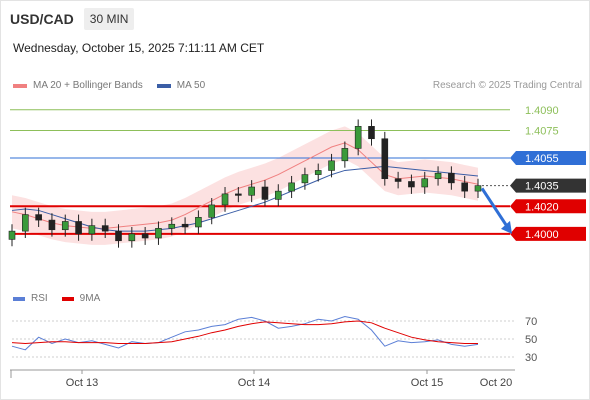 The image size is (590, 400). Describe the element at coordinates (39, 298) in the screenshot. I see `legend-rsi-label: RSI` at that location.